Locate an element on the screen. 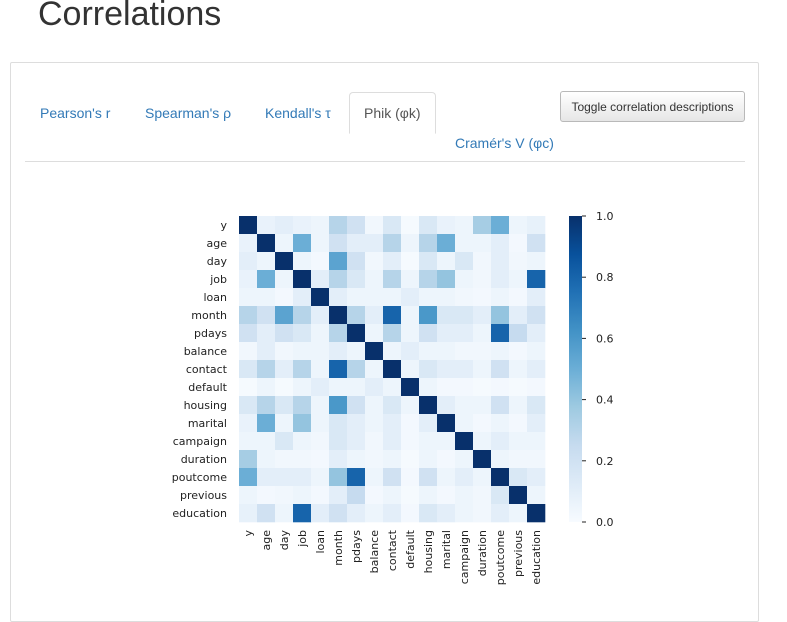  col-label-previous: previous is located at coordinates (518, 553).